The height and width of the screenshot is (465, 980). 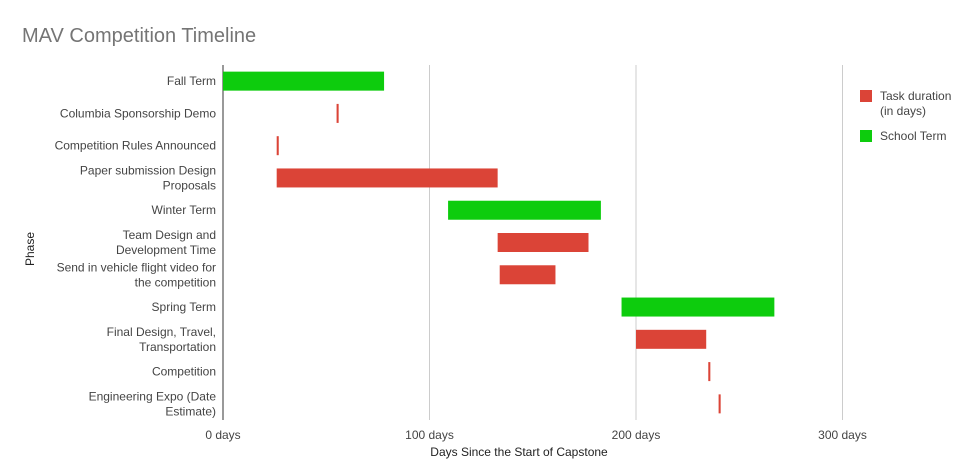 I want to click on x-tick-label: 200 days, so click(x=636, y=435).